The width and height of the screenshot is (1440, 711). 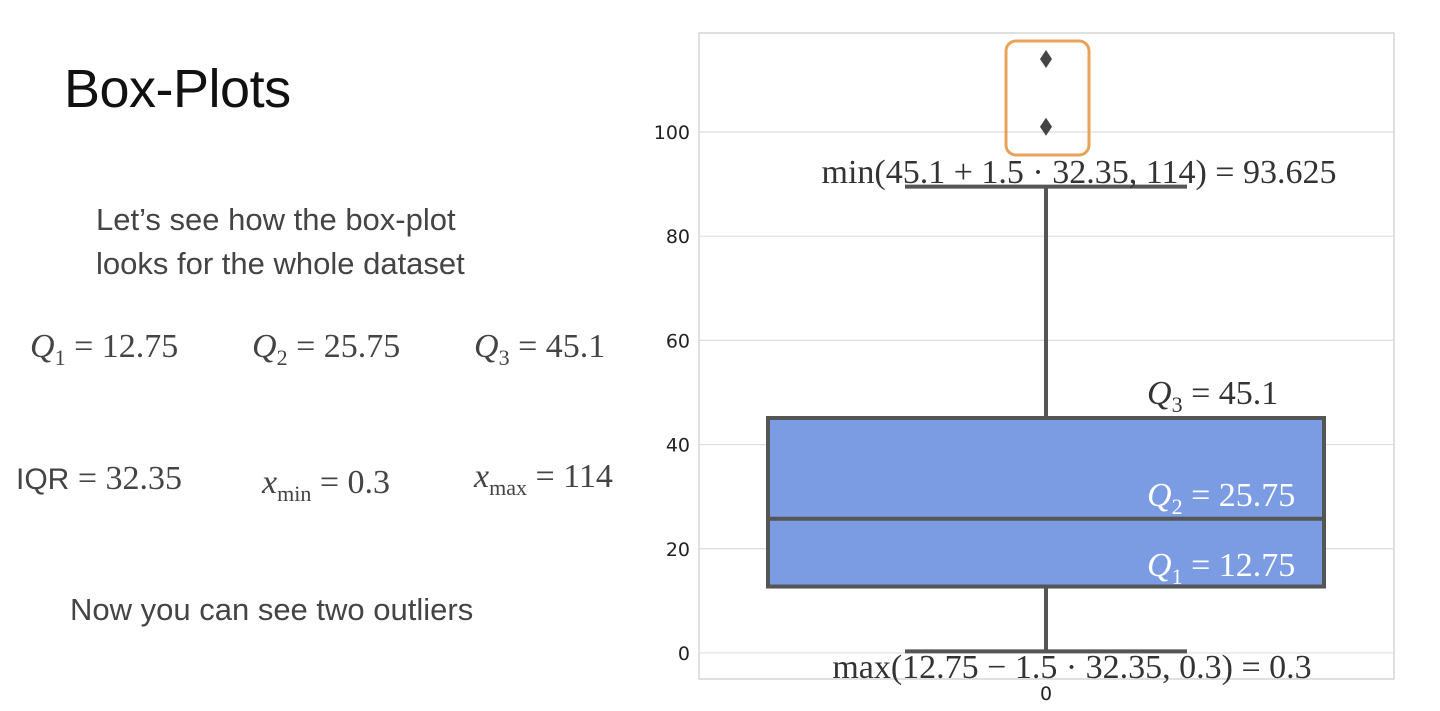 What do you see at coordinates (43, 479) in the screenshot?
I see `iqr-label: IQR` at bounding box center [43, 479].